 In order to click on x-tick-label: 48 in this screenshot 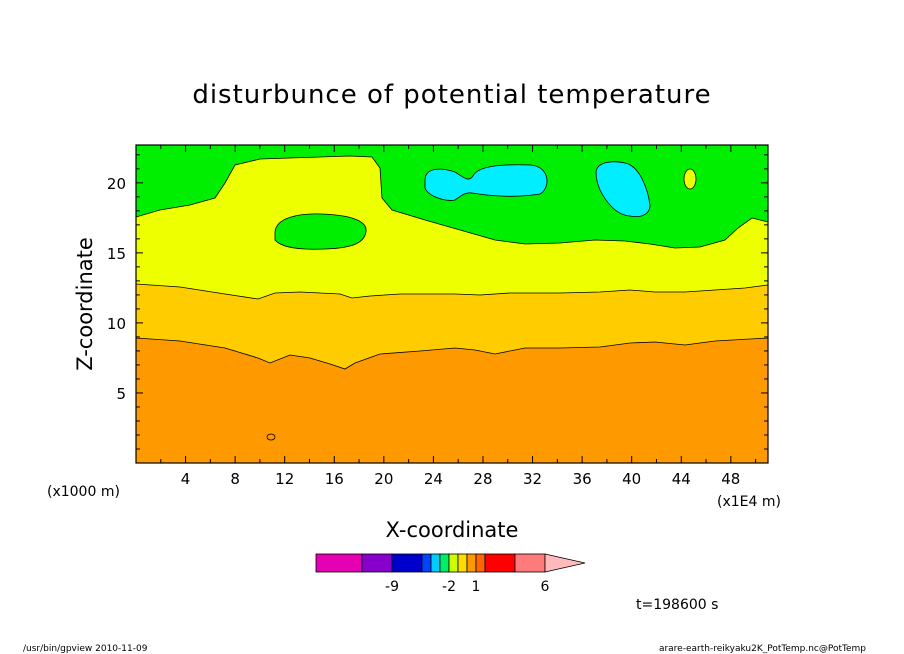, I will do `click(730, 479)`.